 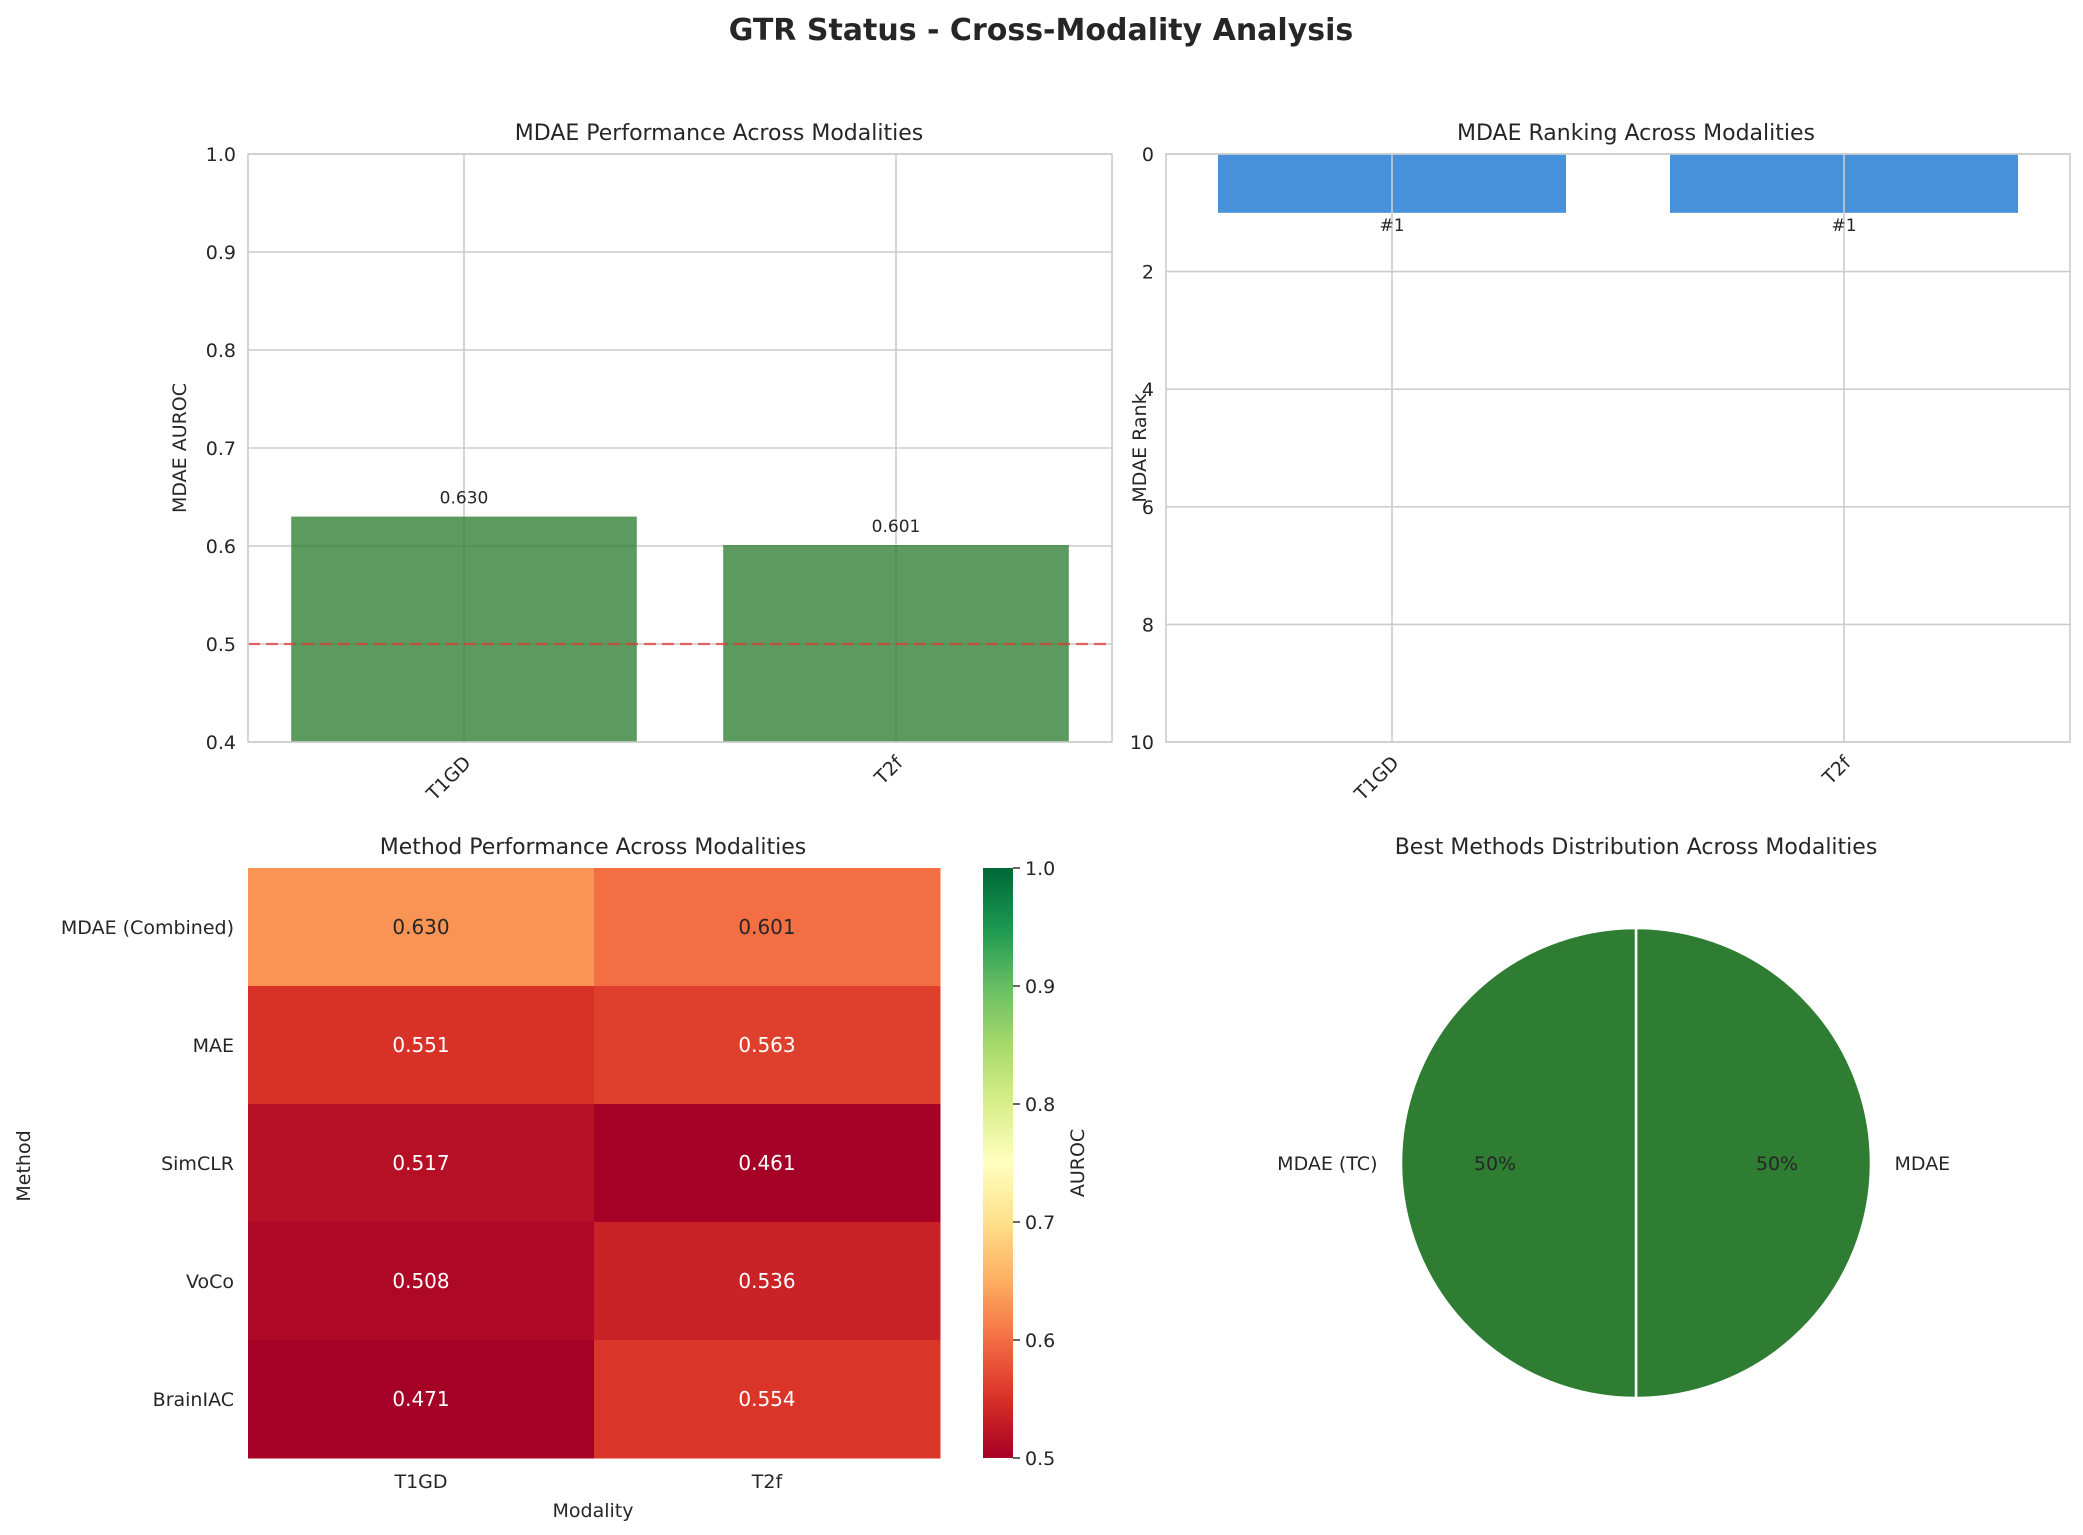 I want to click on colorbar-label: AUROC, so click(x=1078, y=1163).